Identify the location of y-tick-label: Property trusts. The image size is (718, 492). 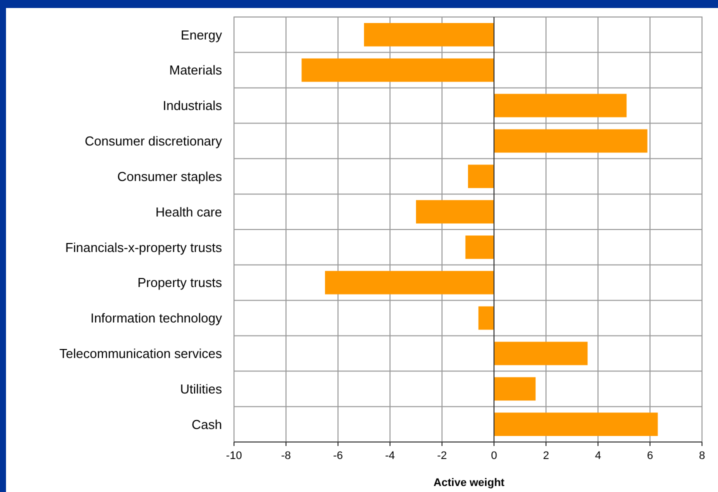
(179, 282).